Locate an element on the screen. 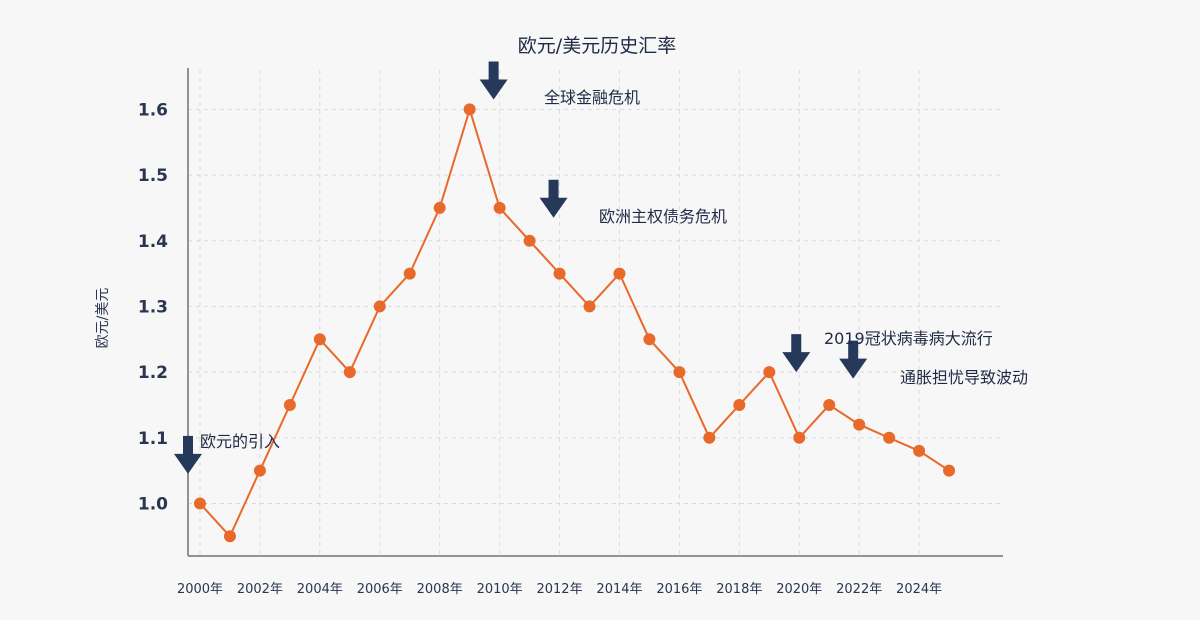 This screenshot has width=1200, height=620. annotation-label: 欧洲主权债务危机 is located at coordinates (663, 216).